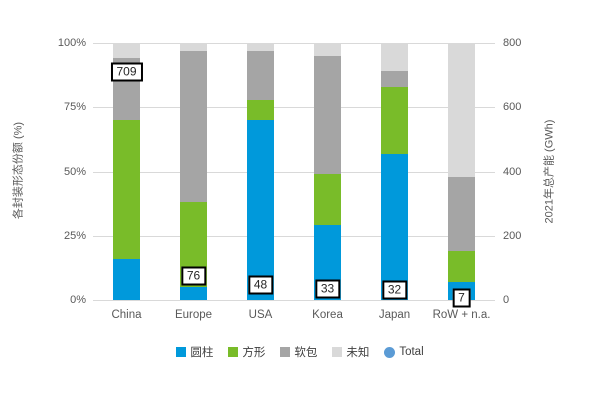 The height and width of the screenshot is (400, 600). What do you see at coordinates (306, 353) in the screenshot?
I see `legend-label: 软包` at bounding box center [306, 353].